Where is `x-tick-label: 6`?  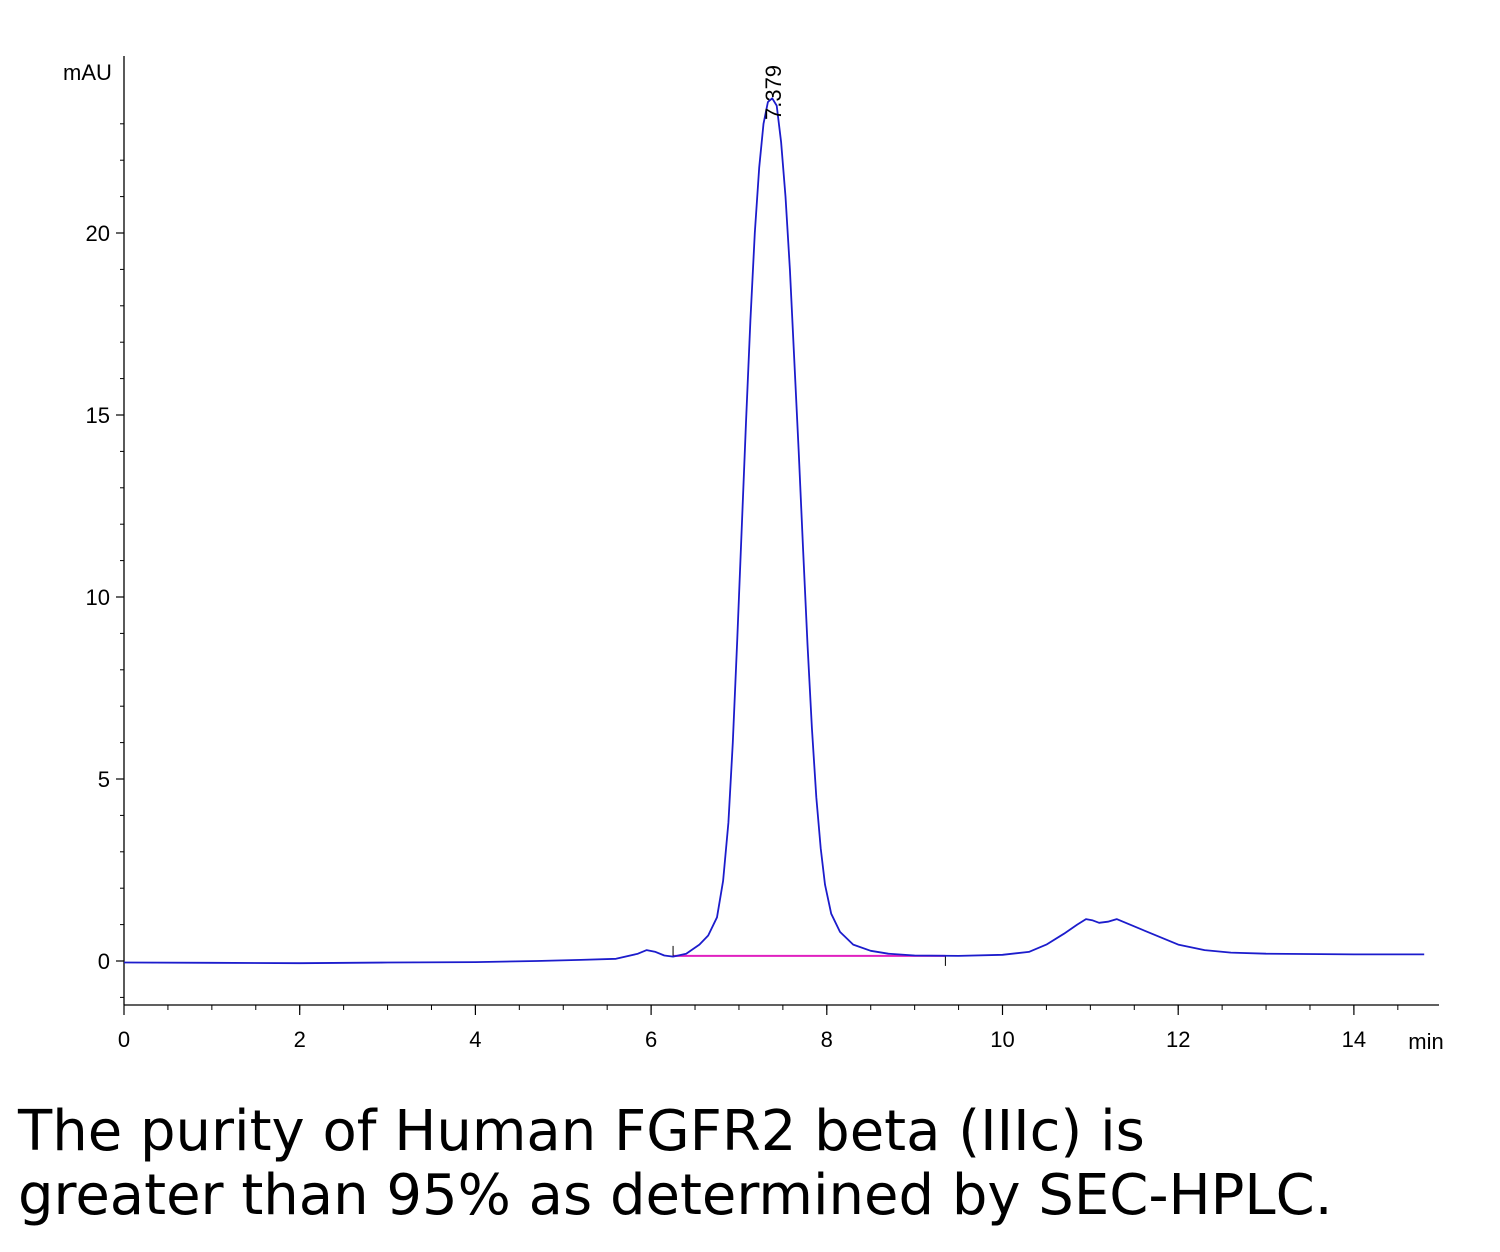
x-tick-label: 6 is located at coordinates (651, 1039).